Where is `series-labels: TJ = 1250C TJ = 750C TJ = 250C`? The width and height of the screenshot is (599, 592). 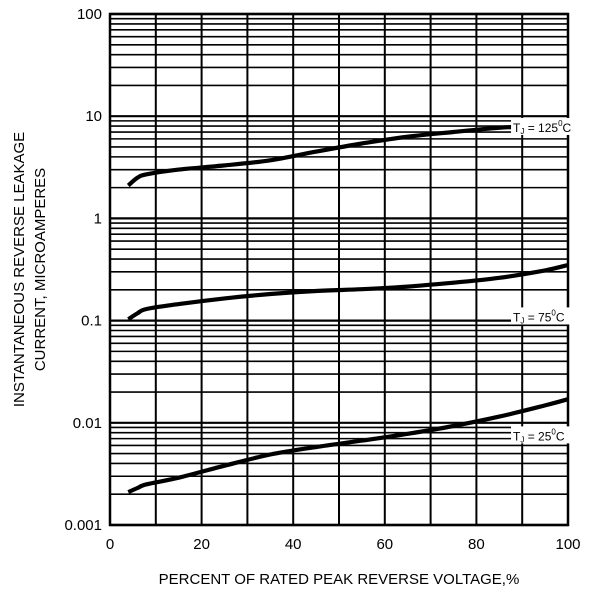 series-labels: TJ = 1250C TJ = 750C TJ = 250C is located at coordinates (552, 280).